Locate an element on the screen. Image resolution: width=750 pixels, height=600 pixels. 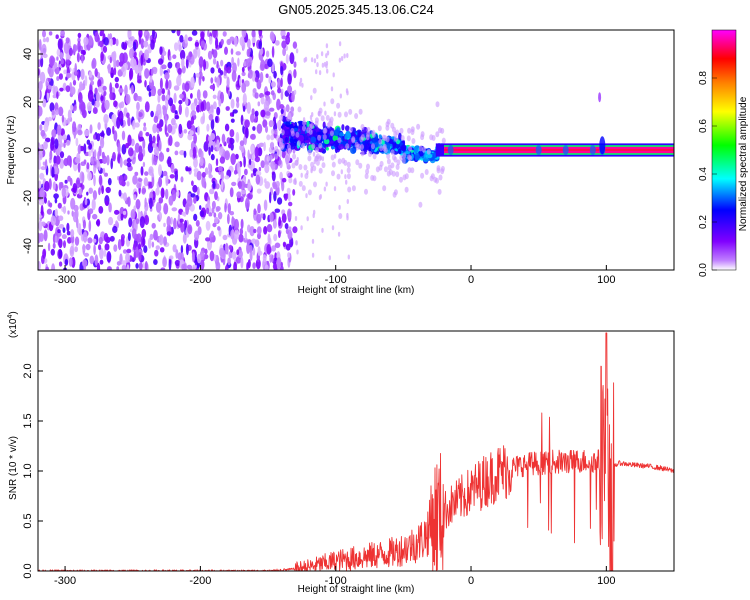
spectrogram-x-tick-label: 0 is located at coordinates (471, 280).